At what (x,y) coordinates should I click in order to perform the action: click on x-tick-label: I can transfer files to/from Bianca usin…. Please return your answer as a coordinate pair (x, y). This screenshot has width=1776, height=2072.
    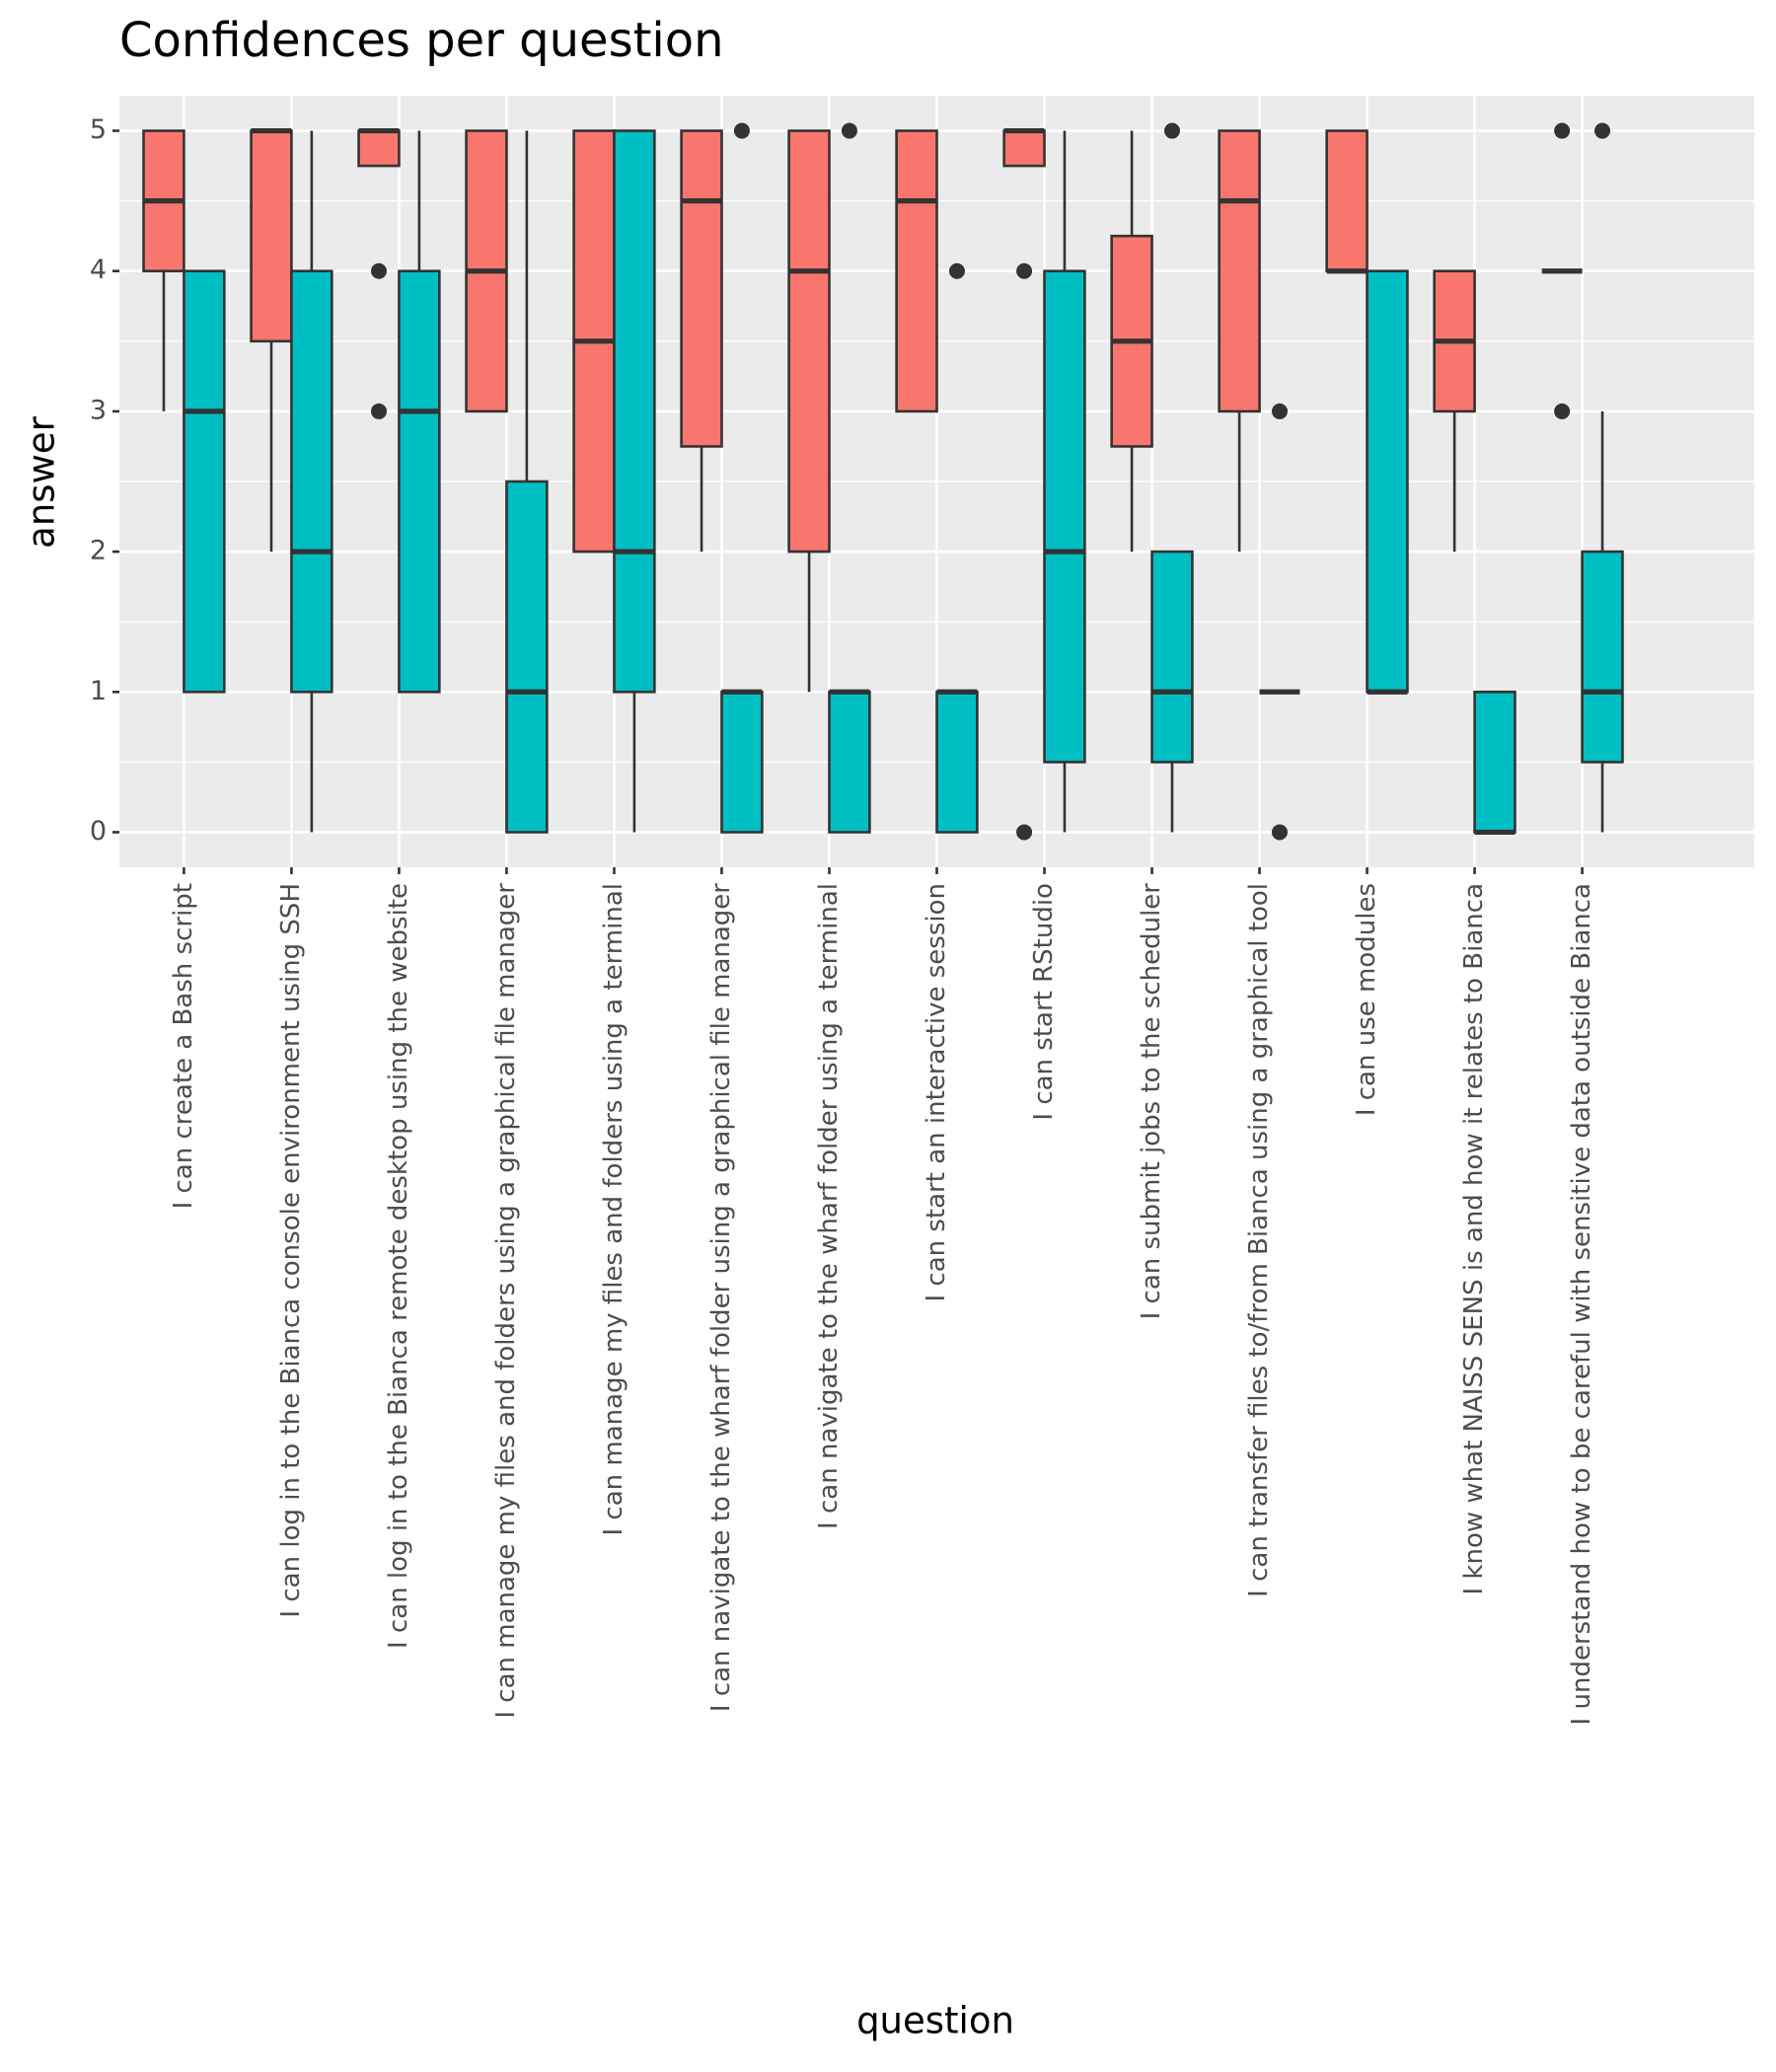
    Looking at the image, I should click on (1259, 1240).